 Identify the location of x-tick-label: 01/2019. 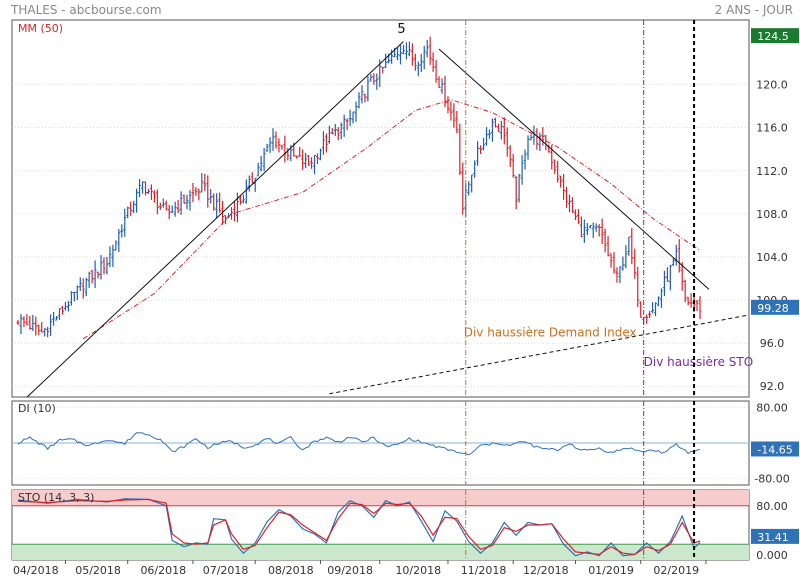
(611, 570).